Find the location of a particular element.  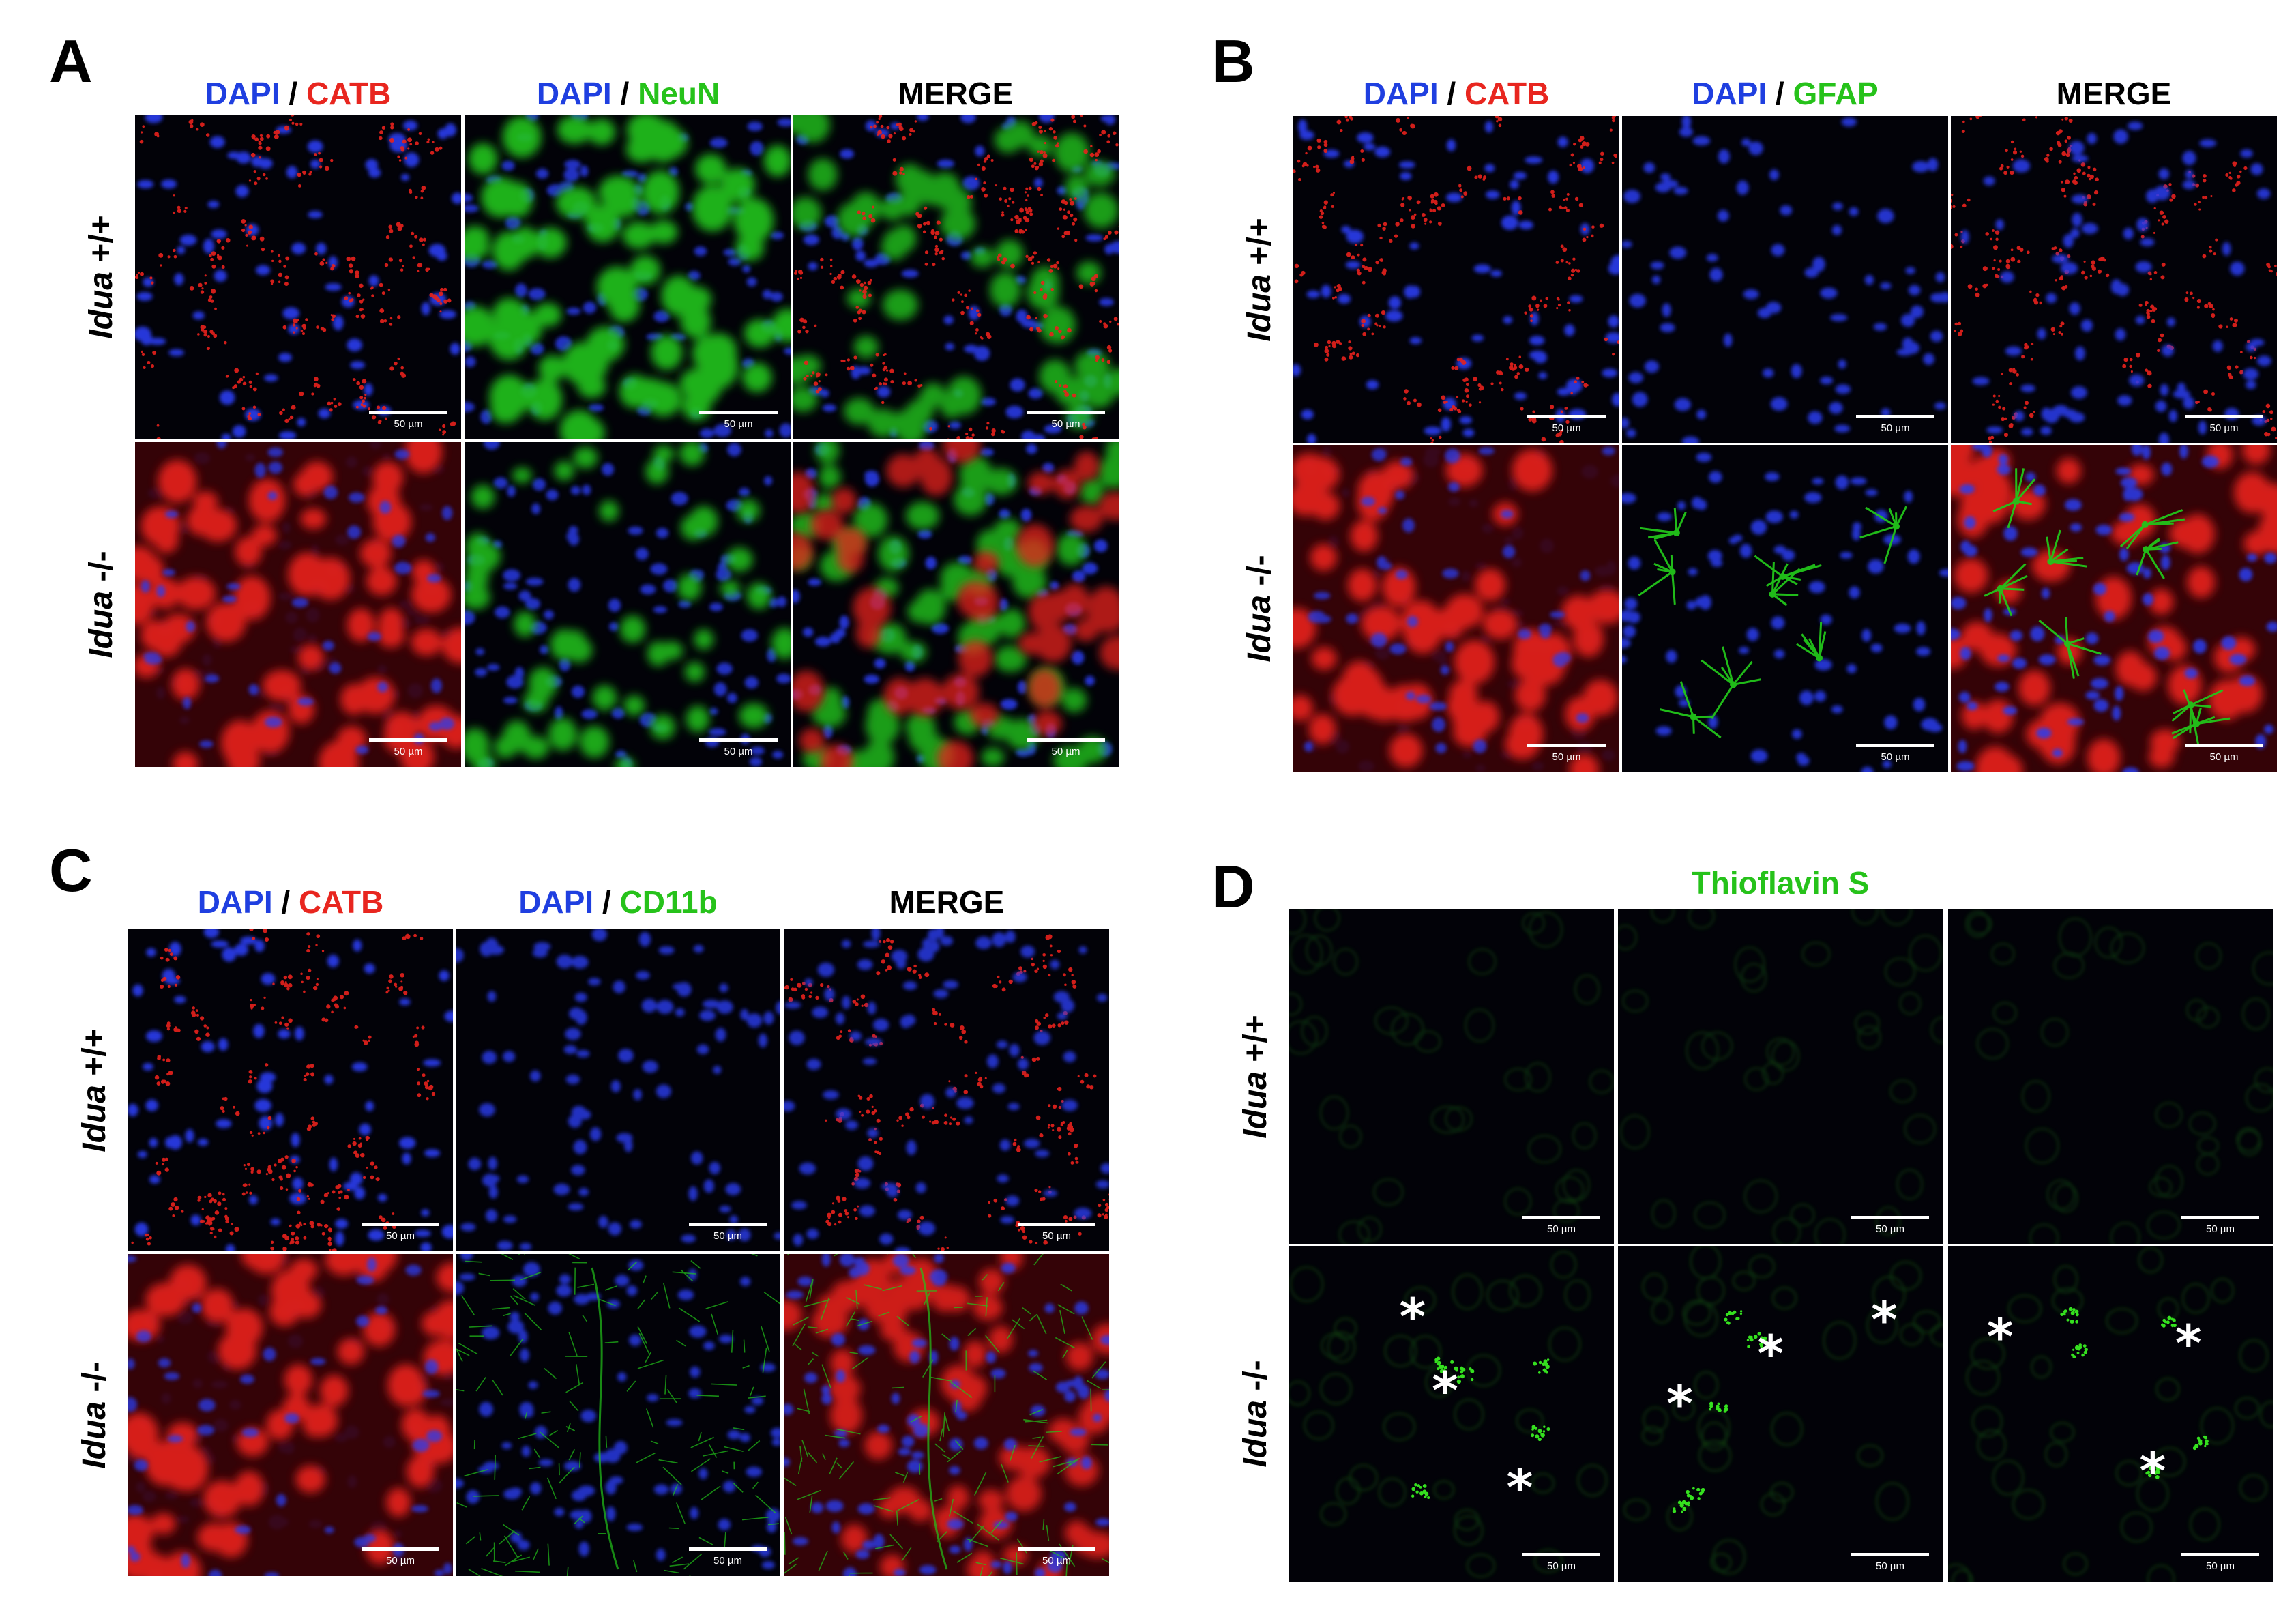

panel-letter: A is located at coordinates (71, 61).